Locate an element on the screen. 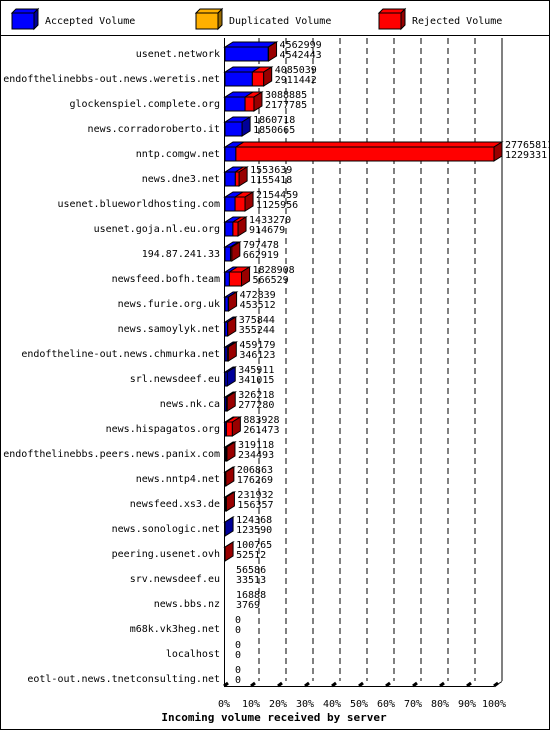  bar-rejected-top is located at coordinates (369, 144).